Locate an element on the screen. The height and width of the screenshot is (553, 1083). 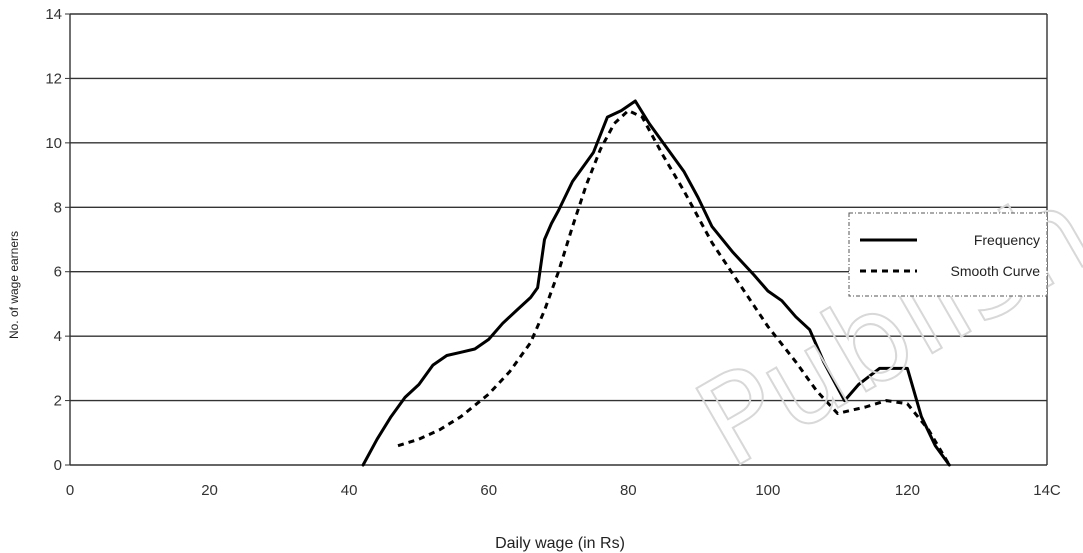
y-tick-label: 10 is located at coordinates (53, 143).